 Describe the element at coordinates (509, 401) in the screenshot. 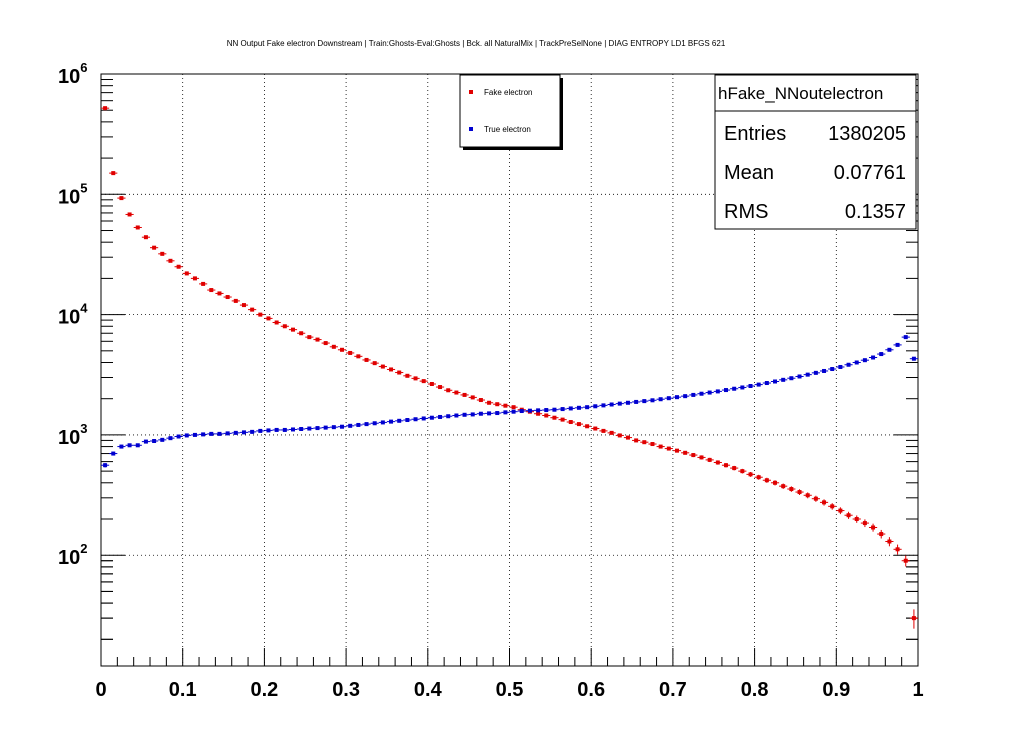

I see `series-true-electron` at that location.